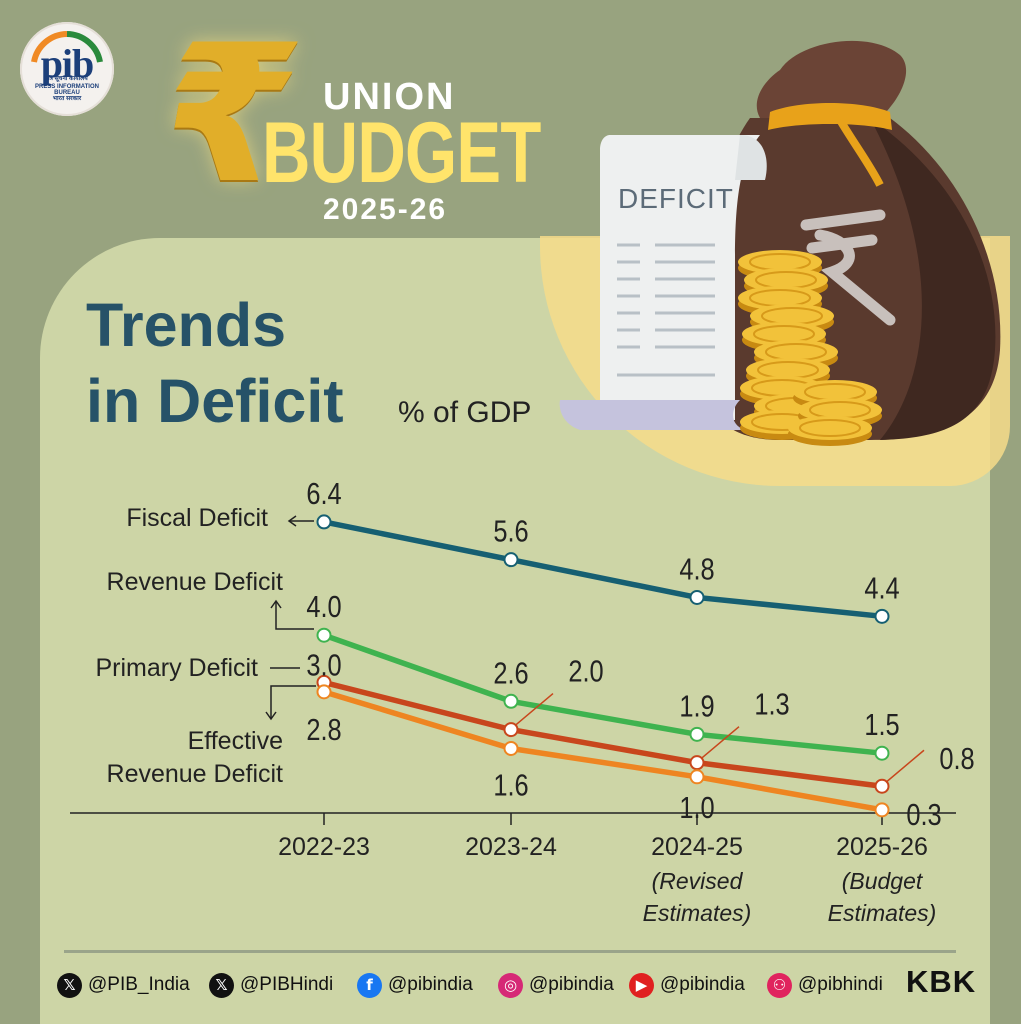 The image size is (1021, 1024). What do you see at coordinates (235, 741) in the screenshot?
I see `series-name-label: Effective` at bounding box center [235, 741].